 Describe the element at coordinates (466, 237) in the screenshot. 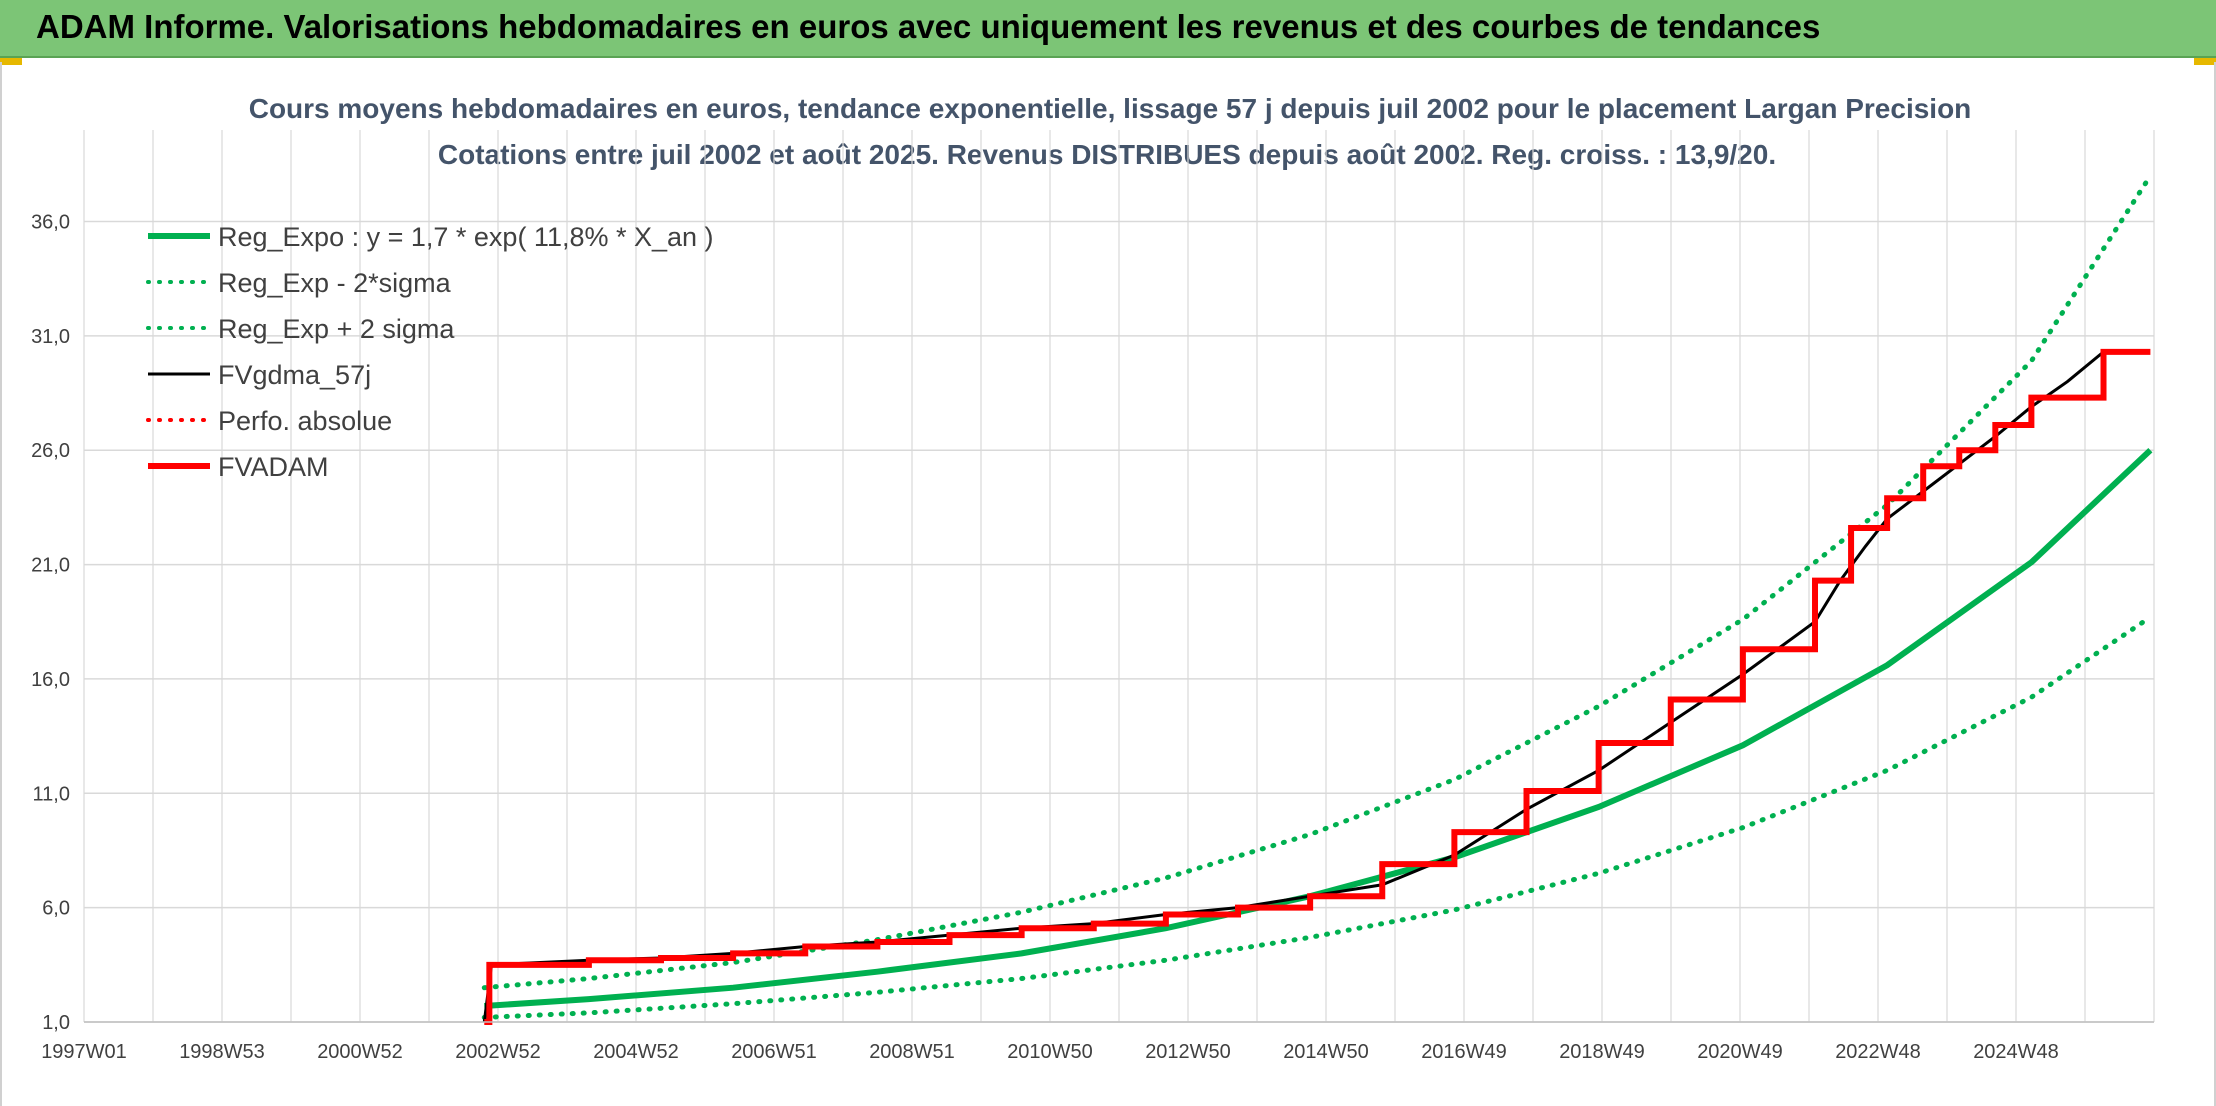

I see `legend-label-0: Reg_Expo : y = 1,7 * exp( 11,8% * X_an )` at that location.